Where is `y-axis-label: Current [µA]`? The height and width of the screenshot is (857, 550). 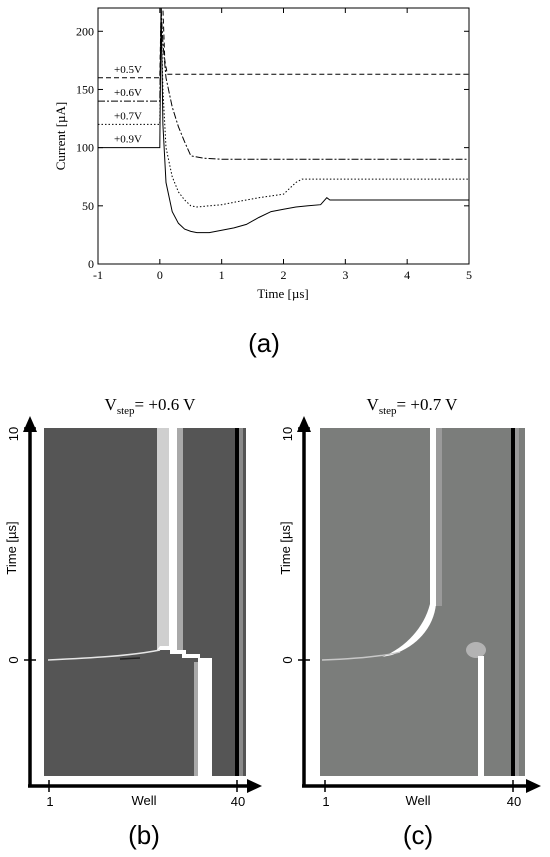 y-axis-label: Current [µA] is located at coordinates (60, 136).